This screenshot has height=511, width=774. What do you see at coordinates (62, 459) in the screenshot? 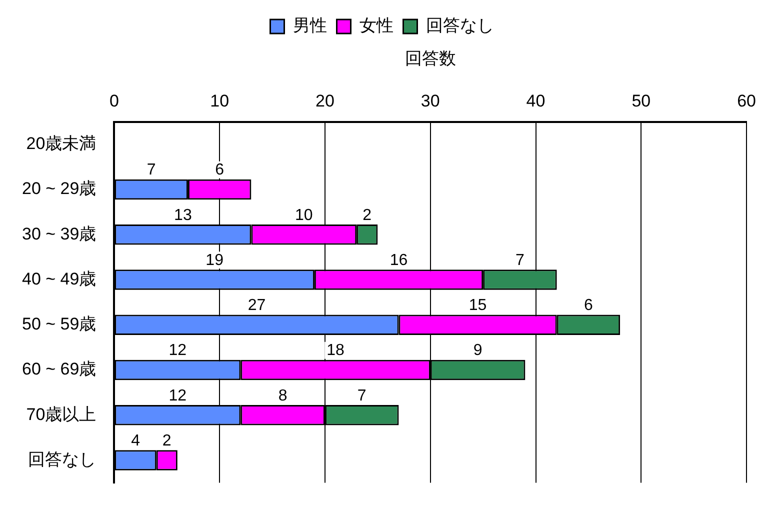
I see `y-tick-label: 回答なし` at bounding box center [62, 459].